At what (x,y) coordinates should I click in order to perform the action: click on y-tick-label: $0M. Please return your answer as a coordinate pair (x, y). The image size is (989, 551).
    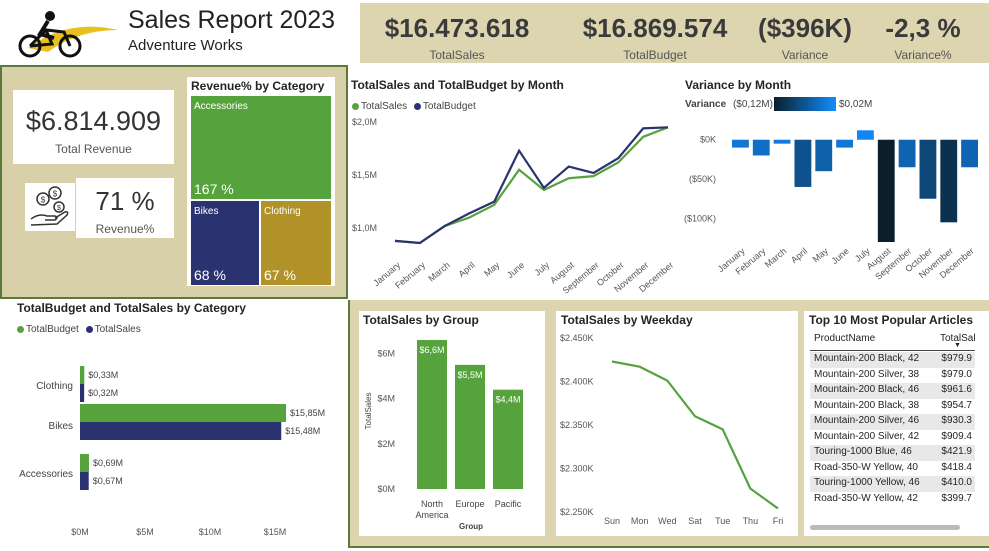
    Looking at the image, I should click on (386, 489).